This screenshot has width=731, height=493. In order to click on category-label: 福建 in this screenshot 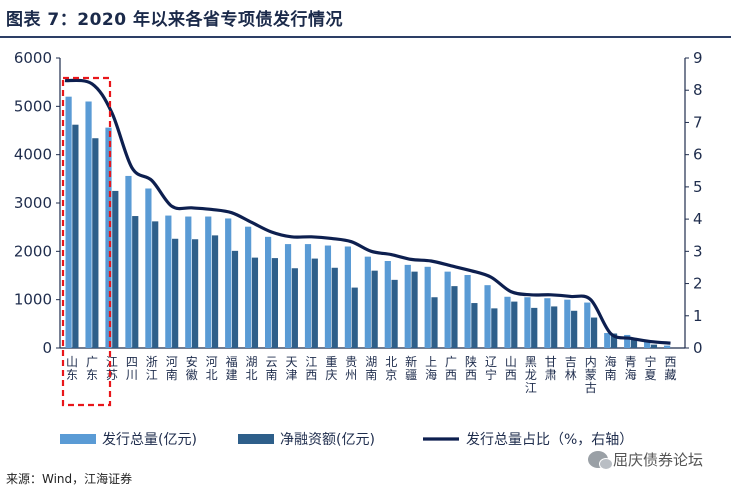, I will do `click(232, 368)`.